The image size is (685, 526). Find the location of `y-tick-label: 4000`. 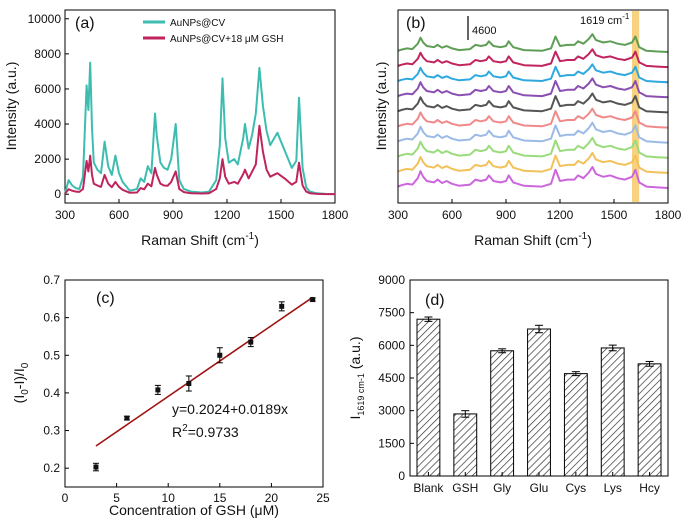

y-tick-label: 4000 is located at coordinates (47, 124).